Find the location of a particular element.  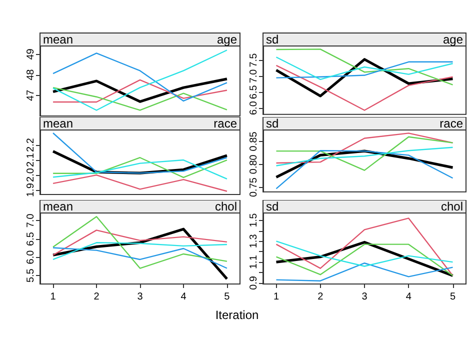

y-tick-label: 1.9 is located at coordinates (31, 189).